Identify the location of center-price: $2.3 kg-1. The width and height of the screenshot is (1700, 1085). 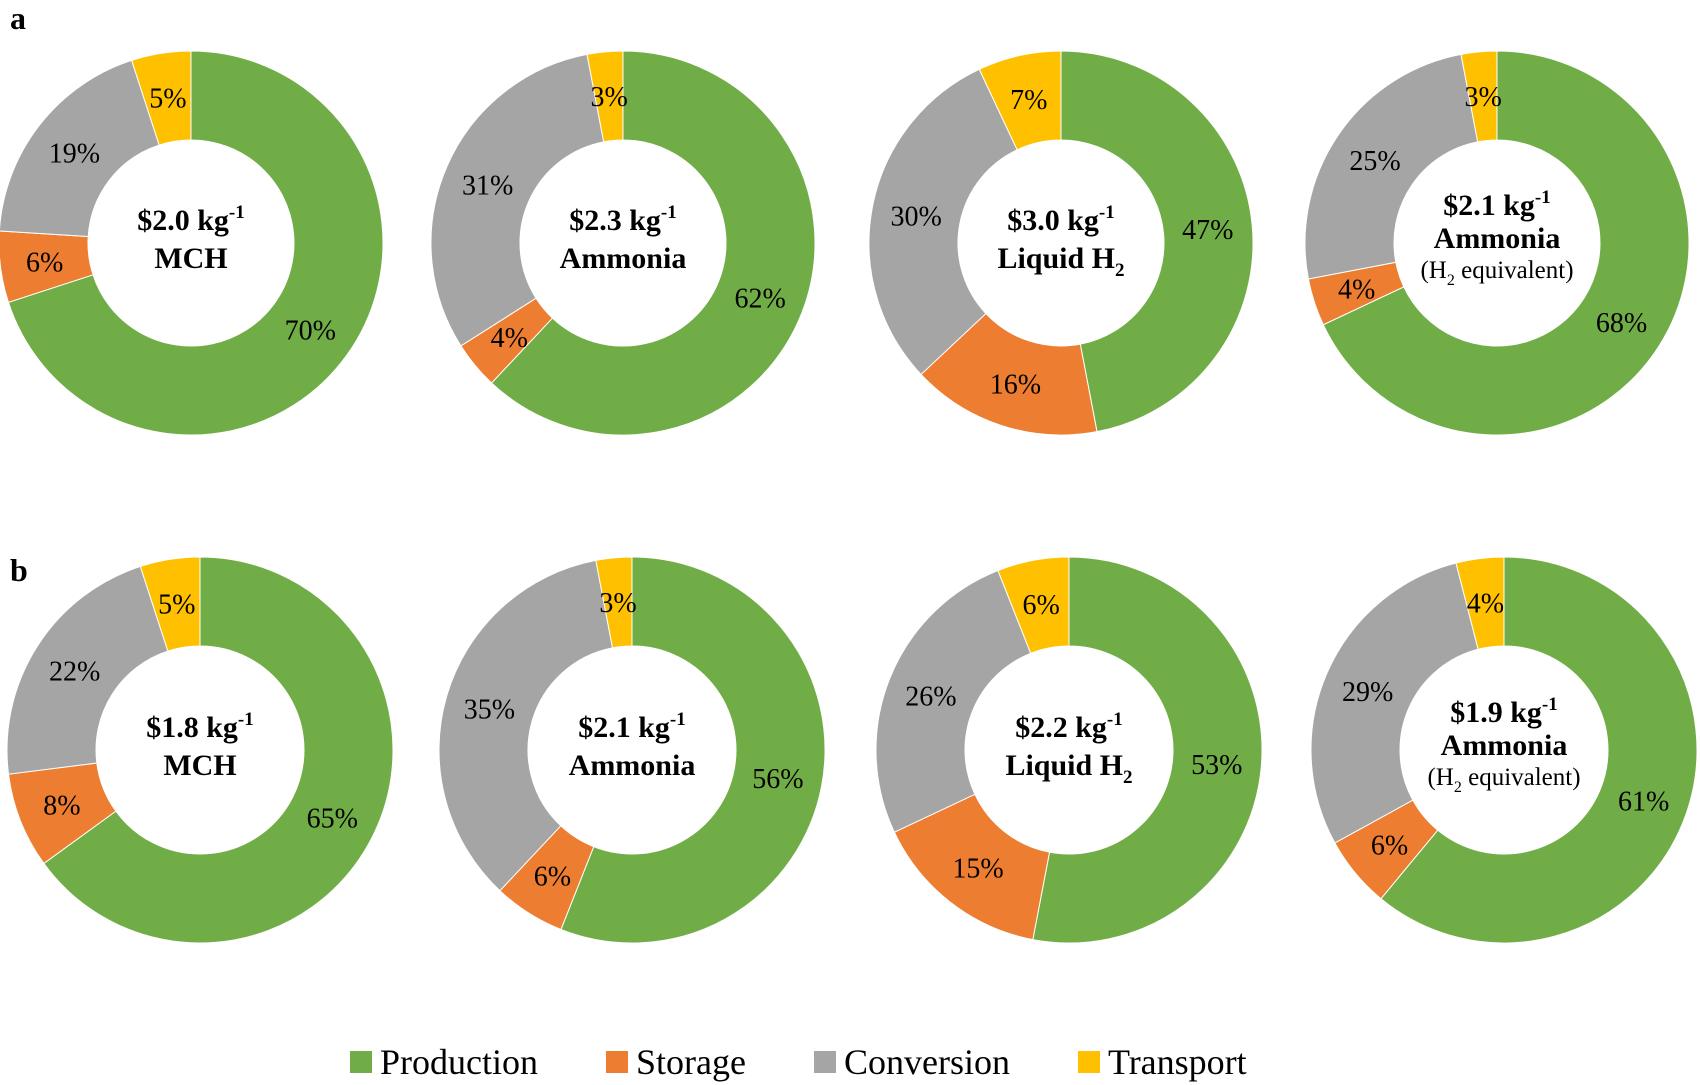
(623, 219).